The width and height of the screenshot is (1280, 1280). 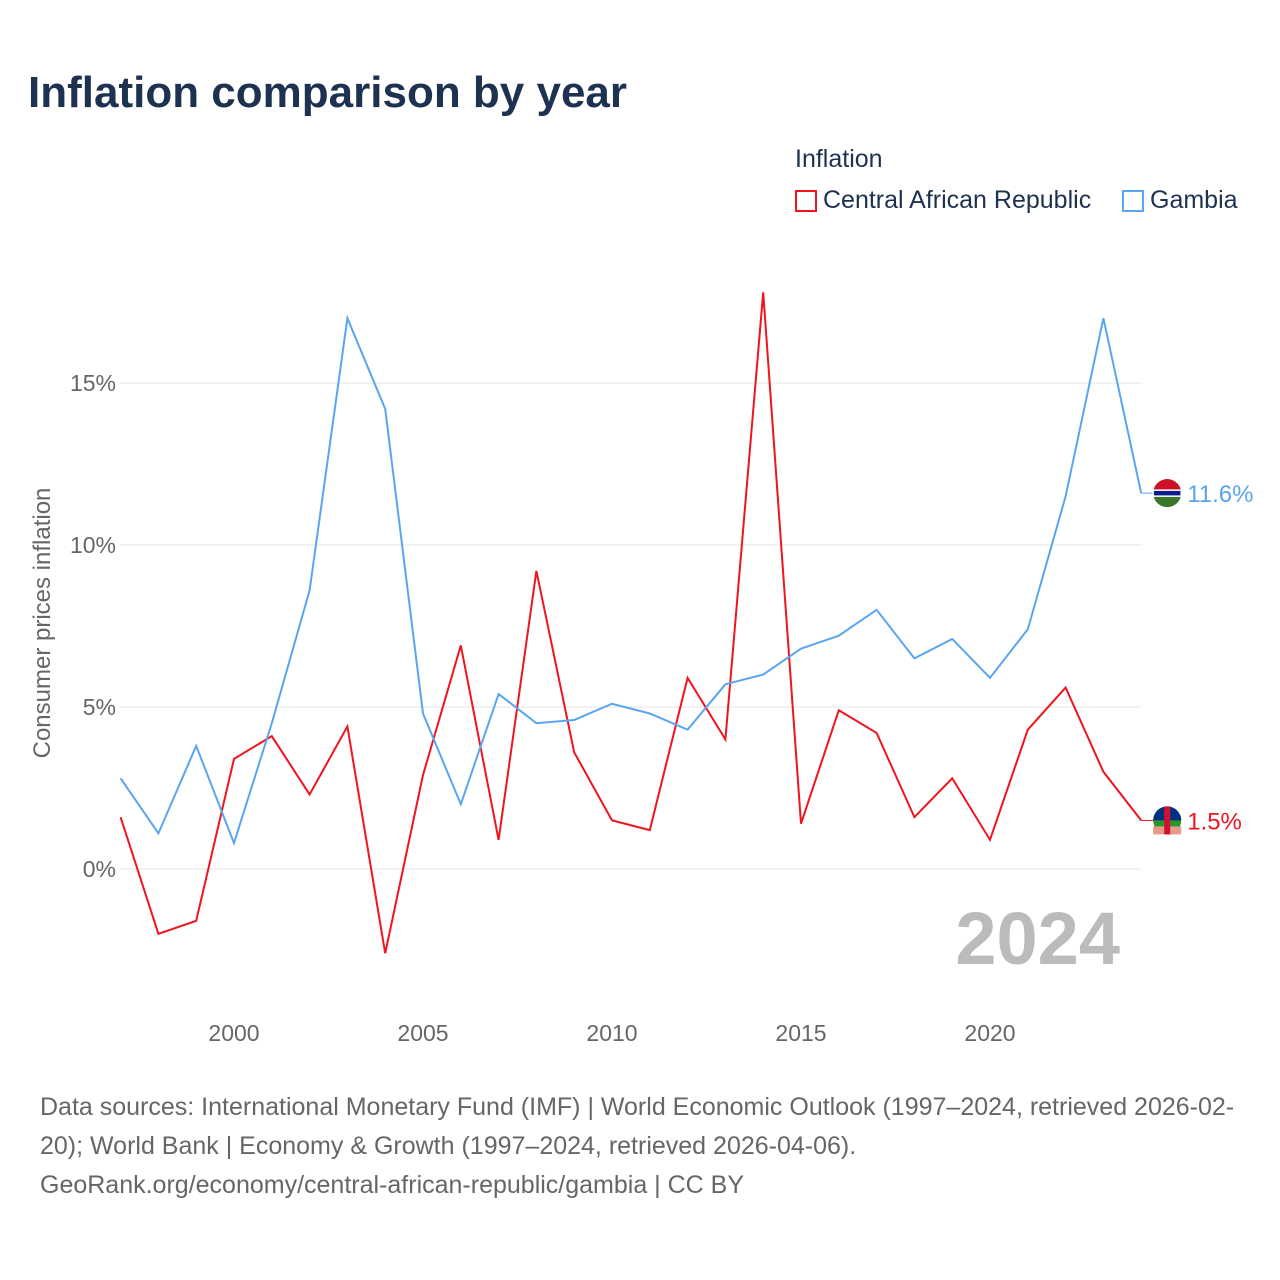 What do you see at coordinates (839, 159) in the screenshot?
I see `legend-title: Inflation` at bounding box center [839, 159].